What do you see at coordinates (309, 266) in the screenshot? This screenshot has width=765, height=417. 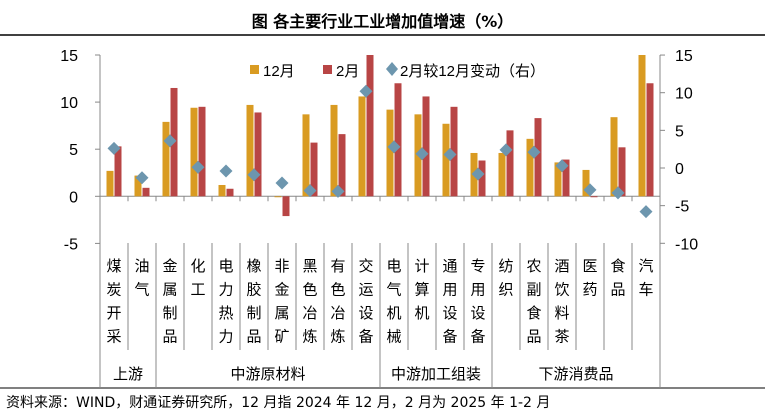 I see `category-label: 黑` at bounding box center [309, 266].